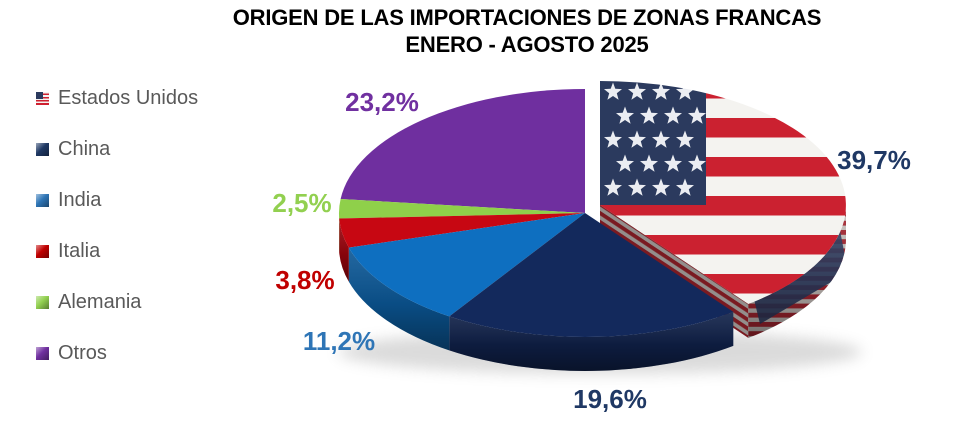 The image size is (980, 421). What do you see at coordinates (462, 151) in the screenshot?
I see `pie-slice-otros` at bounding box center [462, 151].